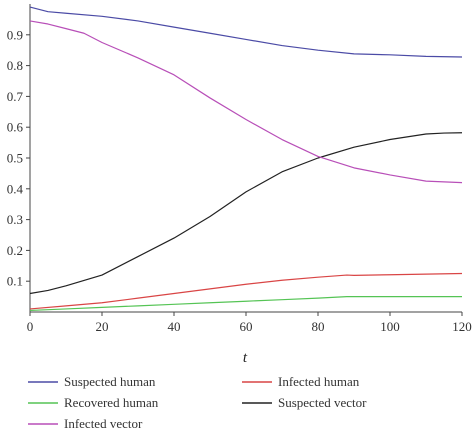 The width and height of the screenshot is (474, 436). Describe the element at coordinates (110, 381) in the screenshot. I see `legend-label-suspected-human: Suspected human` at that location.